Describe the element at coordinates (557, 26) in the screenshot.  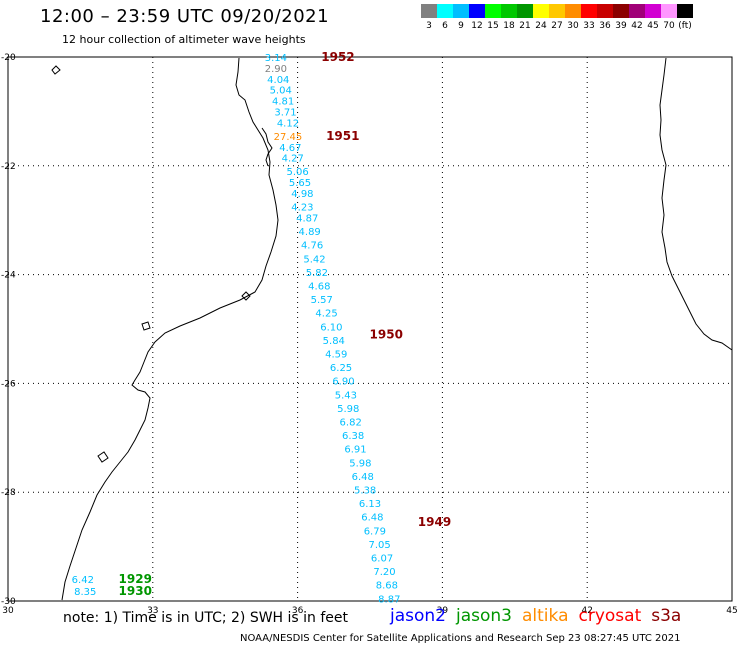
I see `color-scale-label: 27` at that location.